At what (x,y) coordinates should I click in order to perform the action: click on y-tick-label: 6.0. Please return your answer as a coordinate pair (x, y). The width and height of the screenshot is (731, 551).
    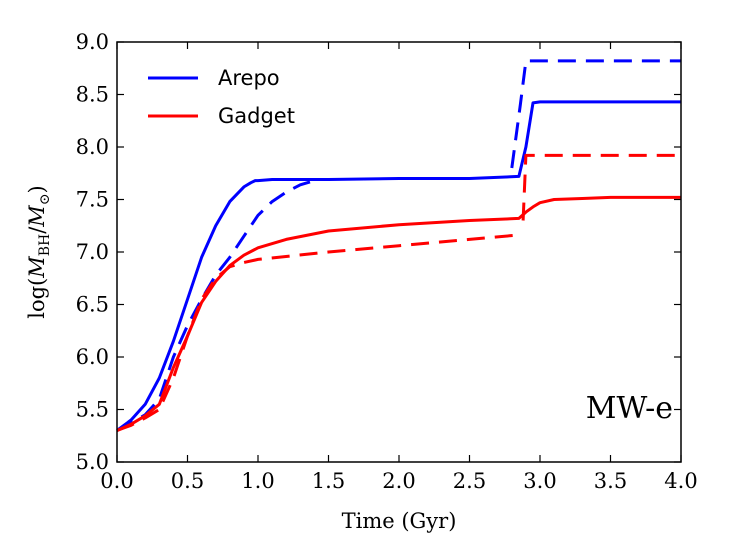
    Looking at the image, I should click on (92, 357).